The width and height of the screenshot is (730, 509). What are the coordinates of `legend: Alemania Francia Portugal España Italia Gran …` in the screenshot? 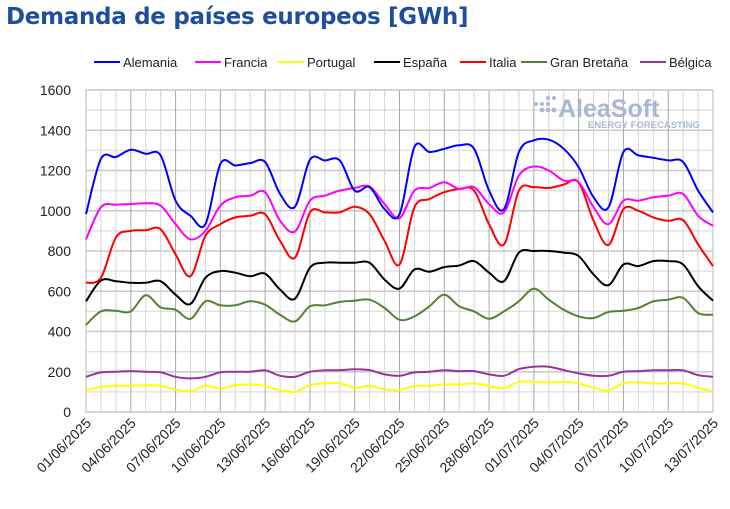 It's located at (403, 62).